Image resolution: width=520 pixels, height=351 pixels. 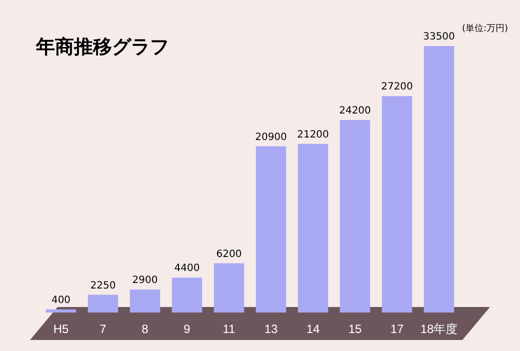 What do you see at coordinates (271, 329) in the screenshot?
I see `x-tick-label: 13` at bounding box center [271, 329].